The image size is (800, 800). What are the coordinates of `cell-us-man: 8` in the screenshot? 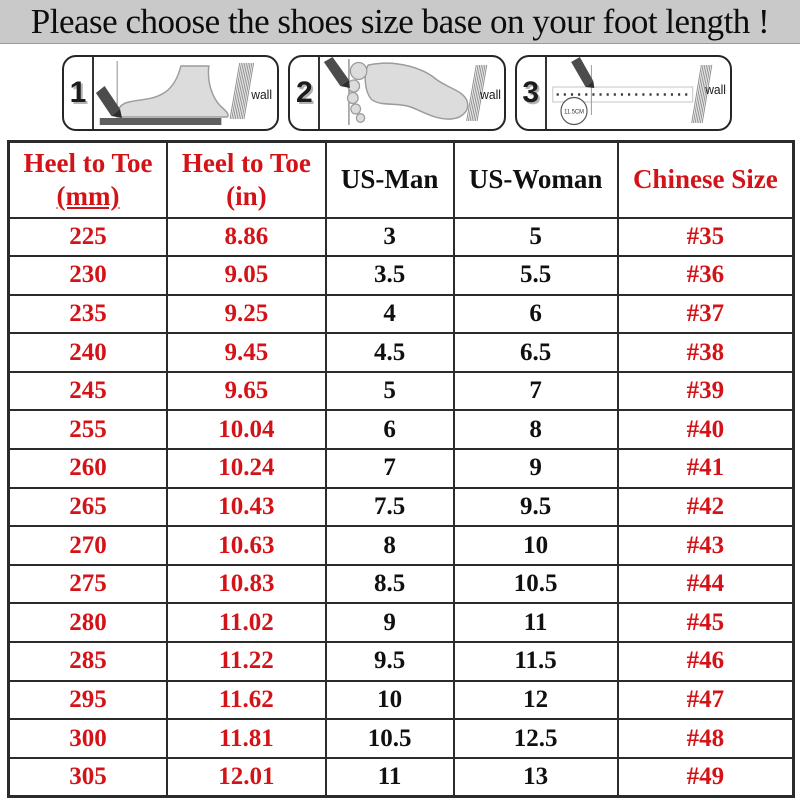 It's located at (389, 545).